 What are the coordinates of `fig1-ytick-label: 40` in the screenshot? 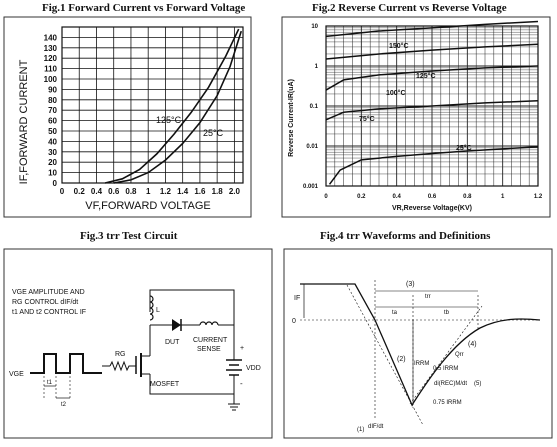 It's located at (52, 141).